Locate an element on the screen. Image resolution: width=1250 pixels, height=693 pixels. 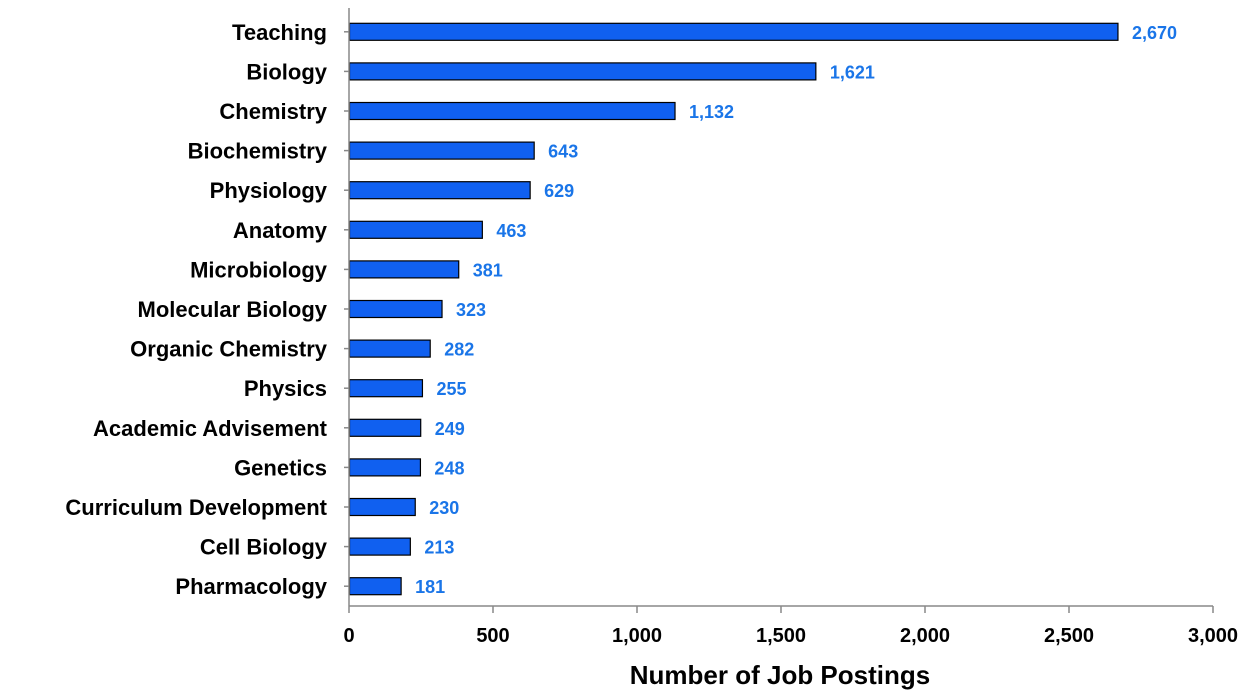
x-tick-label: 0 is located at coordinates (348, 636).